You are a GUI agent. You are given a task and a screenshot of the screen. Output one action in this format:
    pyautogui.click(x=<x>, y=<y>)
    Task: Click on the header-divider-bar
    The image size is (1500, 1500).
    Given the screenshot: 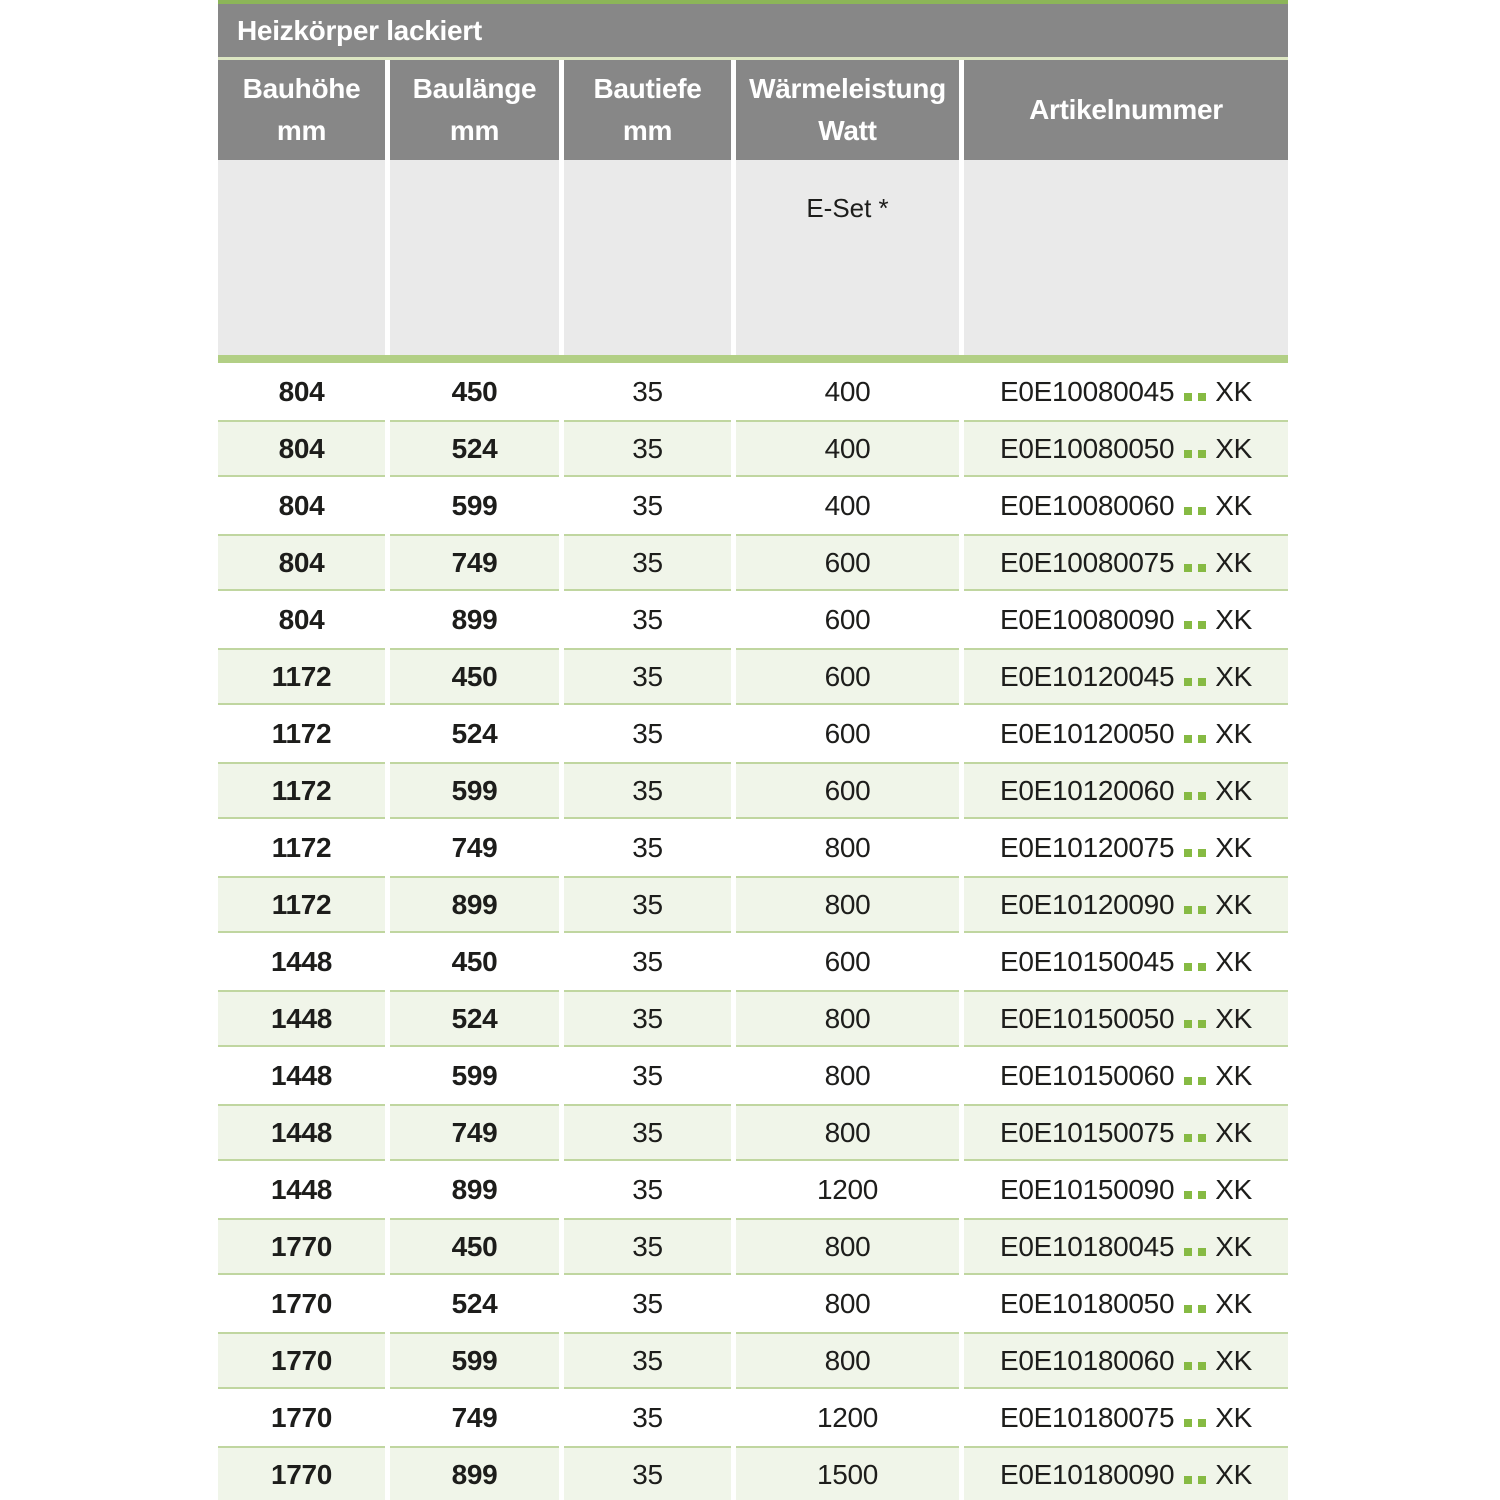 What is the action you would take?
    pyautogui.click(x=753, y=359)
    